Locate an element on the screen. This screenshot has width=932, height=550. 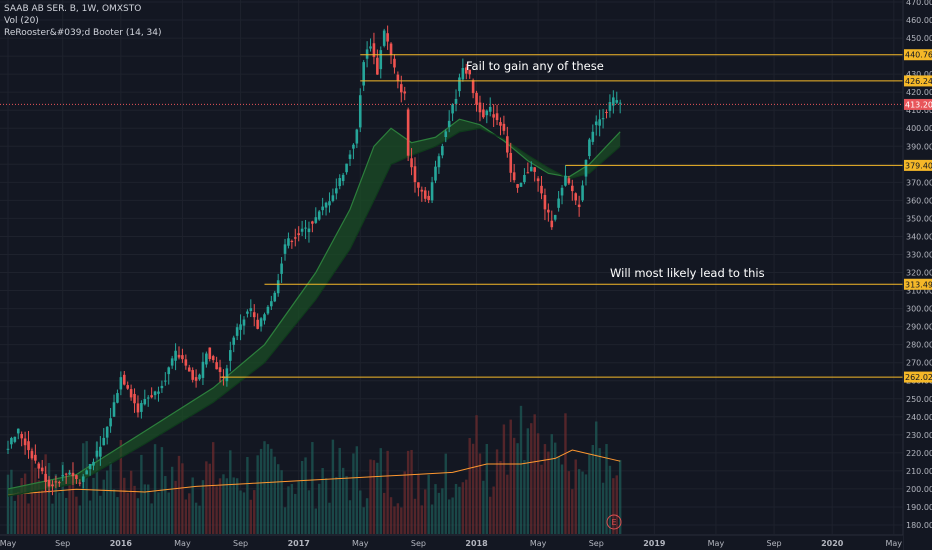
volume-indicator-title: Vol (20) is located at coordinates (21, 21).